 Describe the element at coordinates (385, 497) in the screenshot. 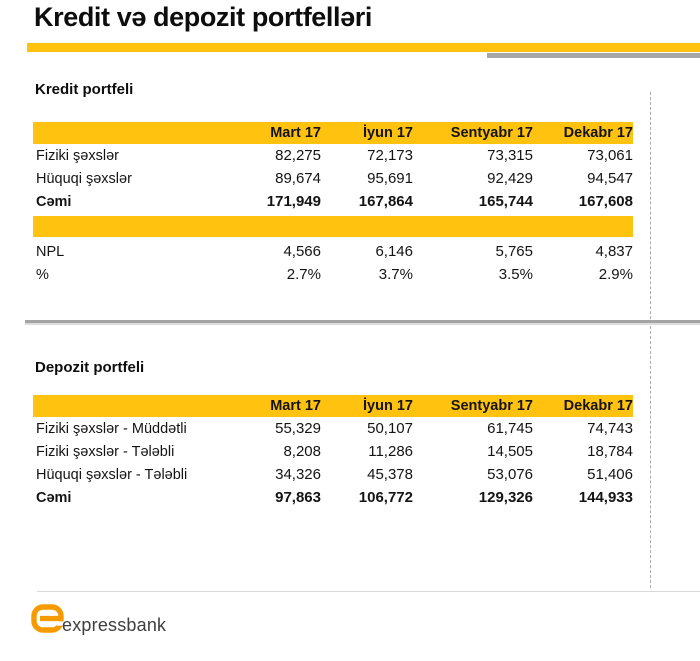

I see `cell-value: 106,772` at that location.